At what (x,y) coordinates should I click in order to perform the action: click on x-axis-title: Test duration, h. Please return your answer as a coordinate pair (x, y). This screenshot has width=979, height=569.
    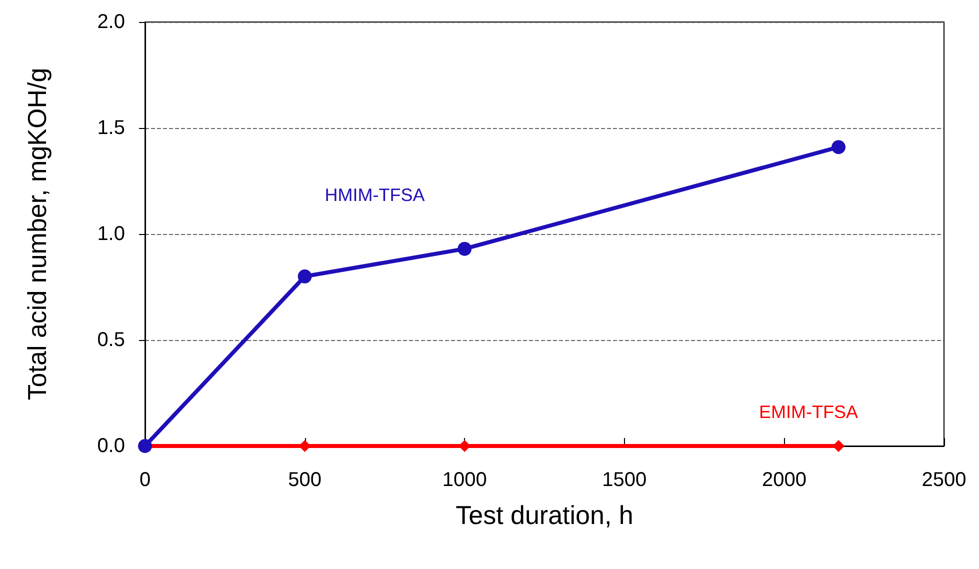
    Looking at the image, I should click on (545, 515).